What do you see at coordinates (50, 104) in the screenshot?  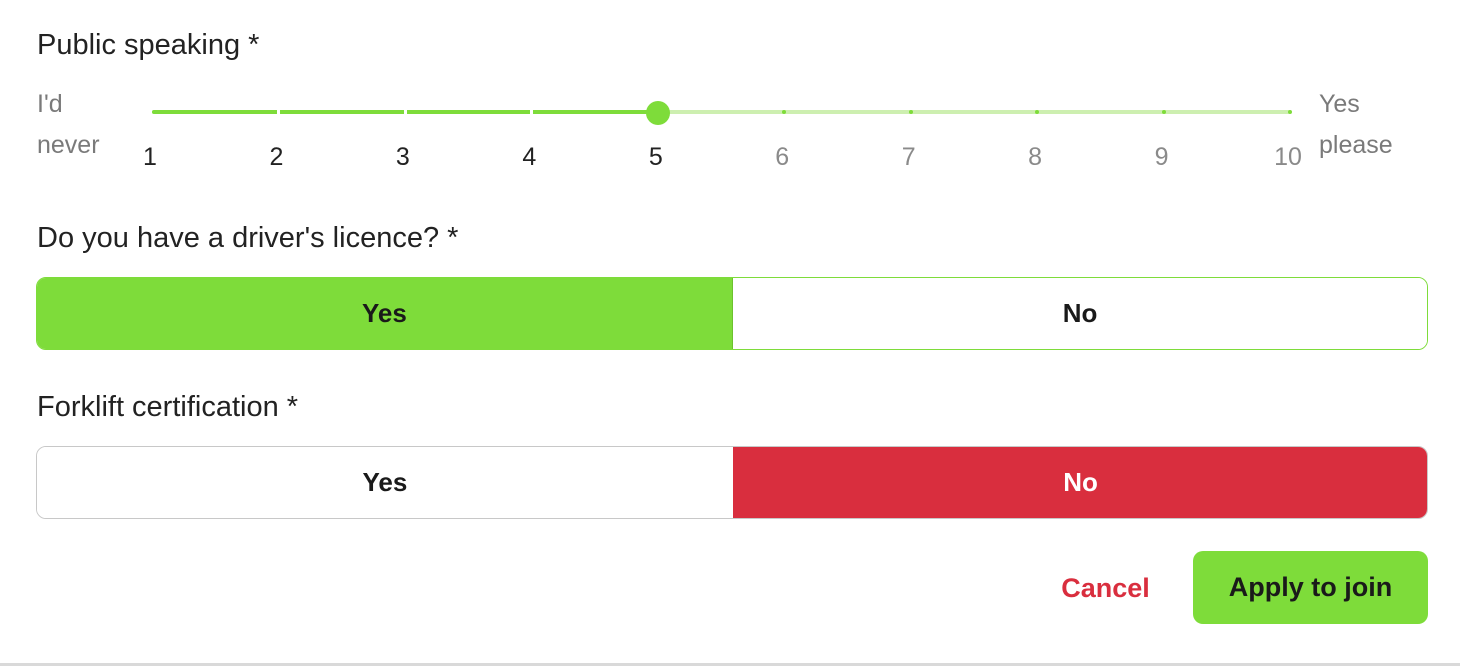 I see `slider-min-label-line1: I'd` at bounding box center [50, 104].